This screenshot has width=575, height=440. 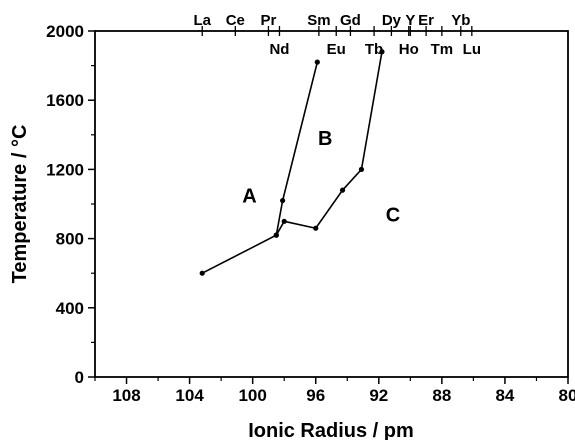 I want to click on region-label-b: B, so click(x=325, y=139).